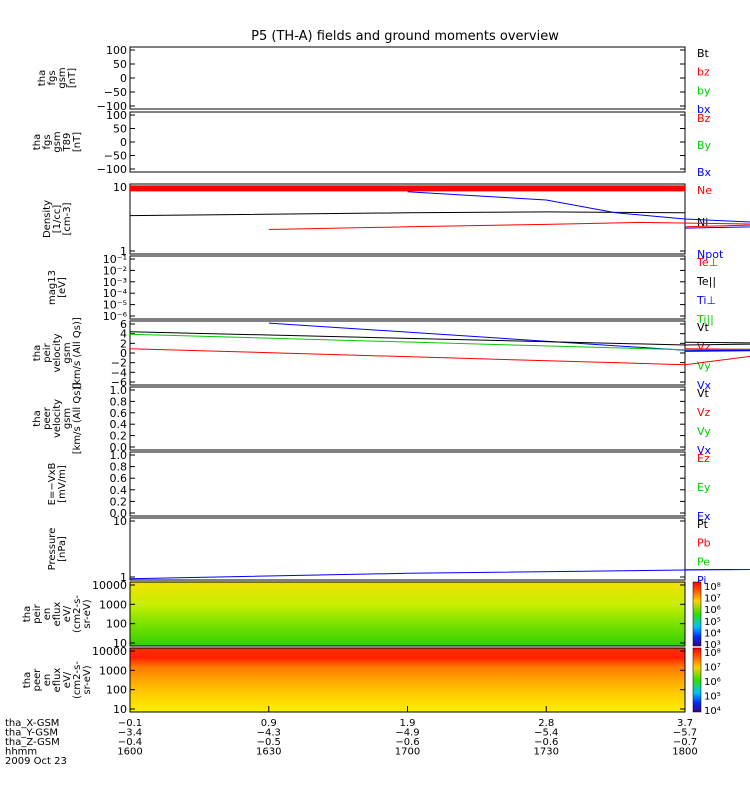  Describe the element at coordinates (77, 419) in the screenshot. I see `y-axis-label-line: [km/s (All Qs)]` at that location.